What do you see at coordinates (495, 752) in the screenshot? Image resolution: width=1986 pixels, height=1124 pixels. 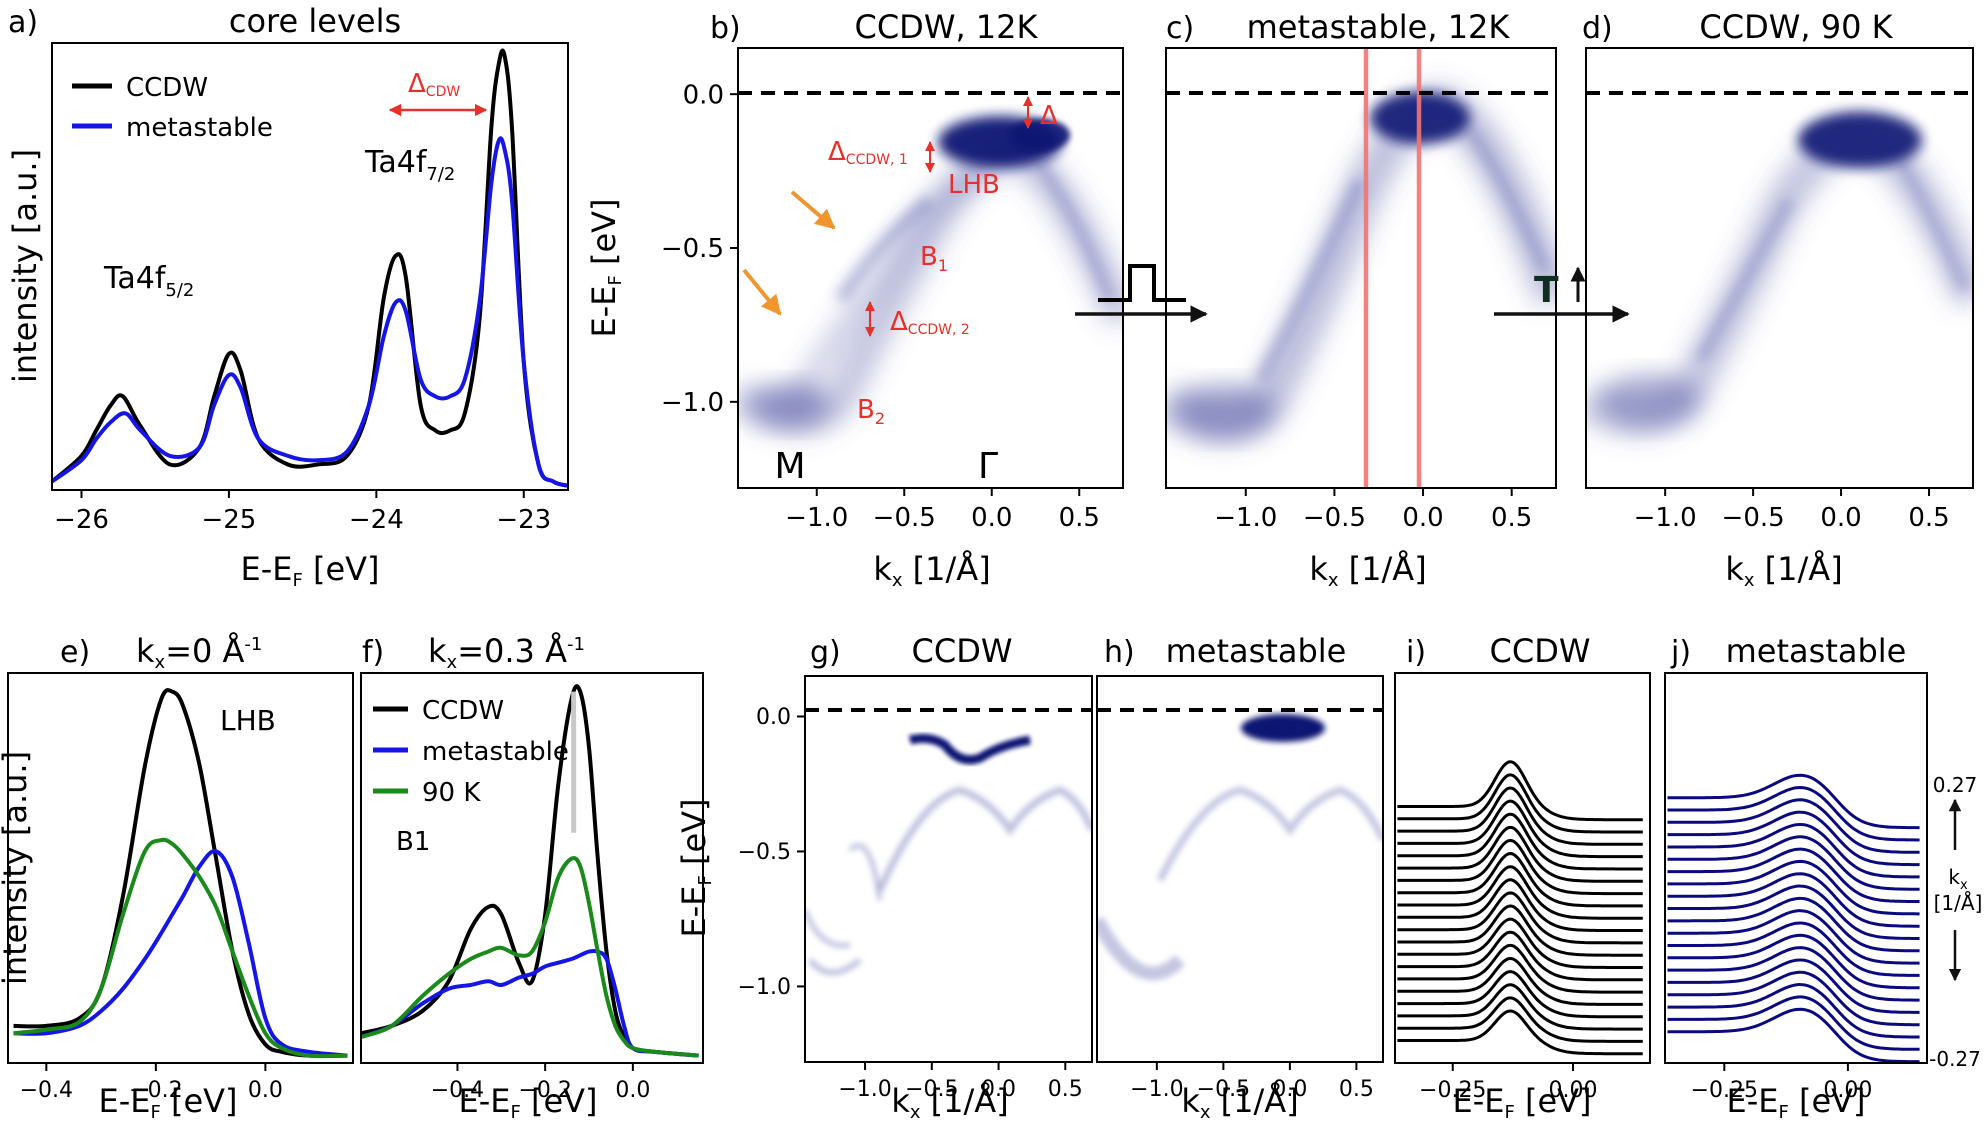 I see `f-legend-label-metastable: metastable` at bounding box center [495, 752].